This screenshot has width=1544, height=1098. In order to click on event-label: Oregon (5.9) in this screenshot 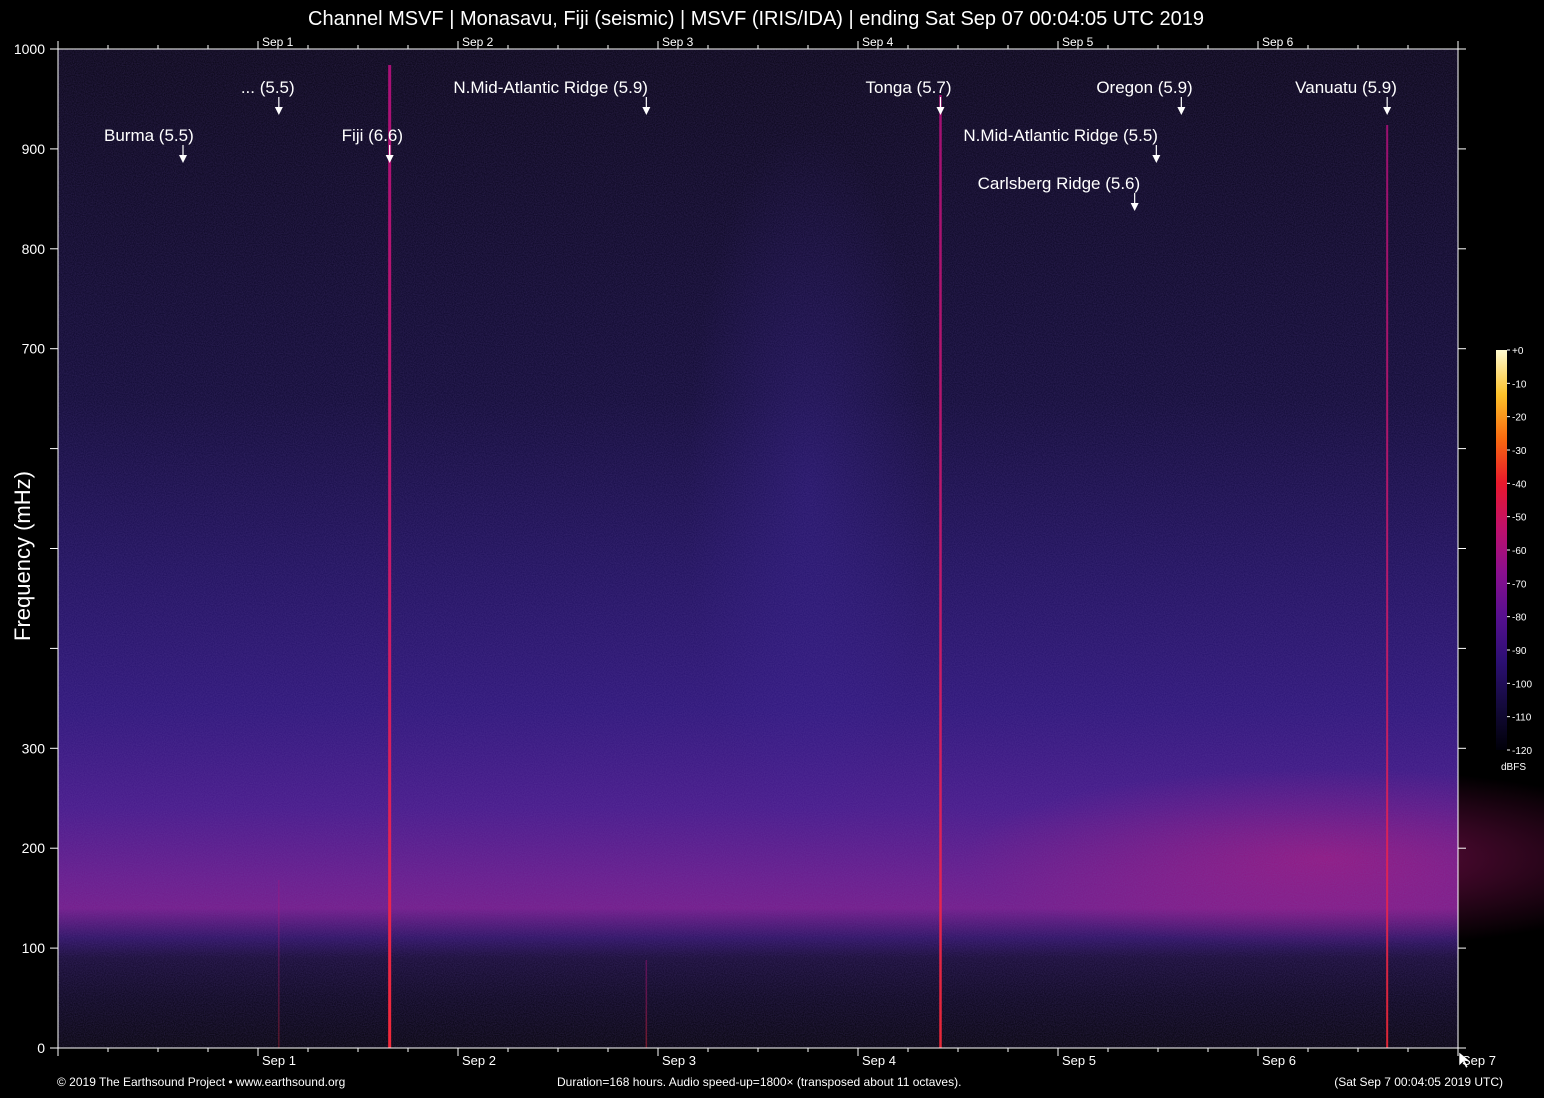, I will do `click(1144, 87)`.